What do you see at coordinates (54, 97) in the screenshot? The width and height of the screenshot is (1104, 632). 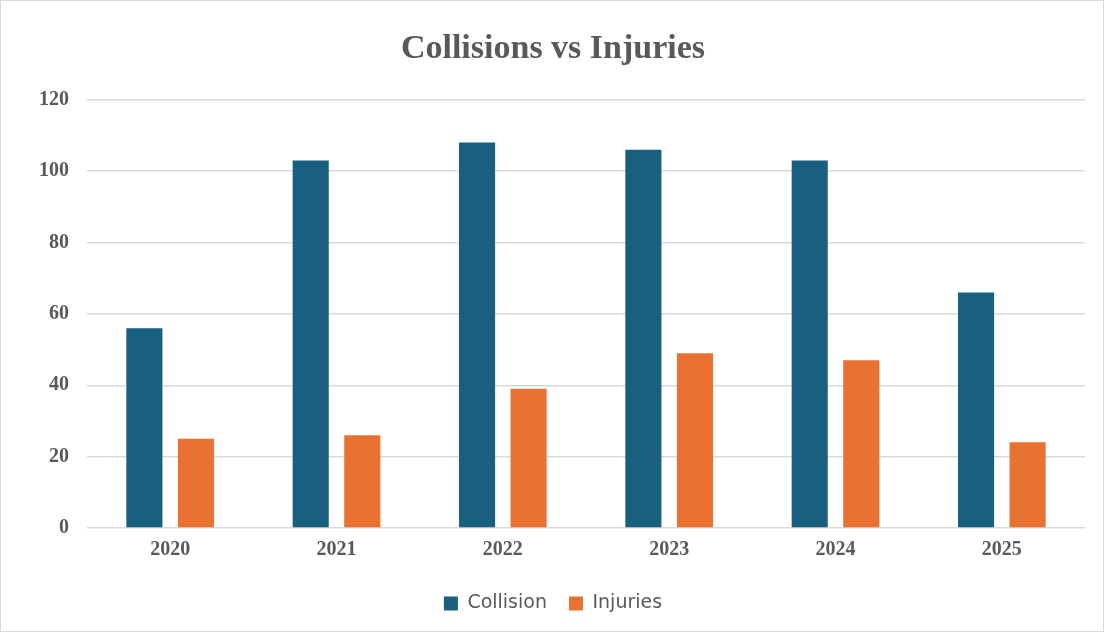 I see `y-tick-label: 120` at bounding box center [54, 97].